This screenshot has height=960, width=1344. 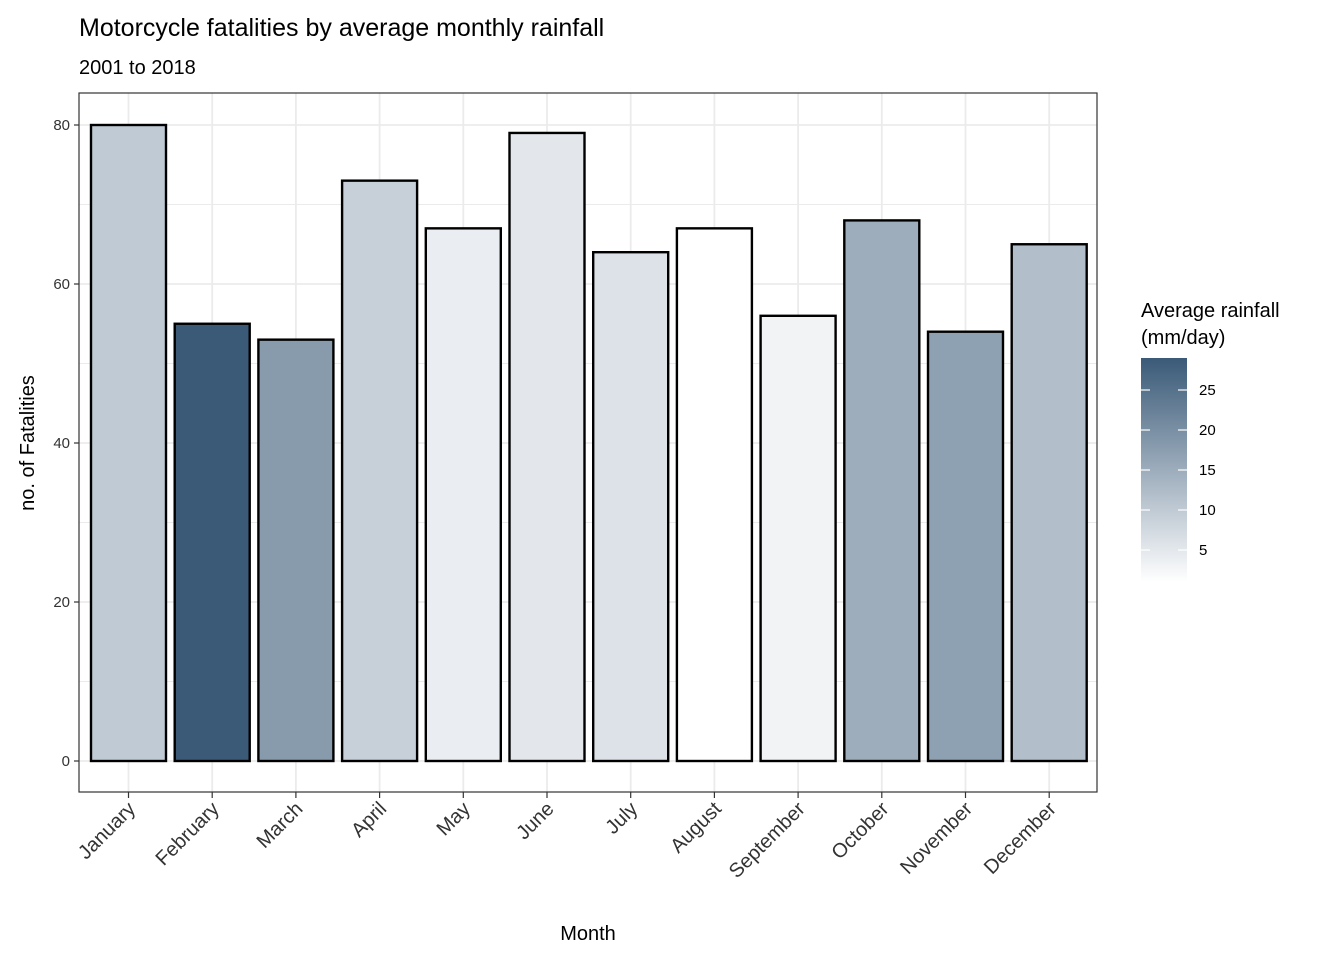 What do you see at coordinates (622, 818) in the screenshot?
I see `x-tick-label-july: July` at bounding box center [622, 818].